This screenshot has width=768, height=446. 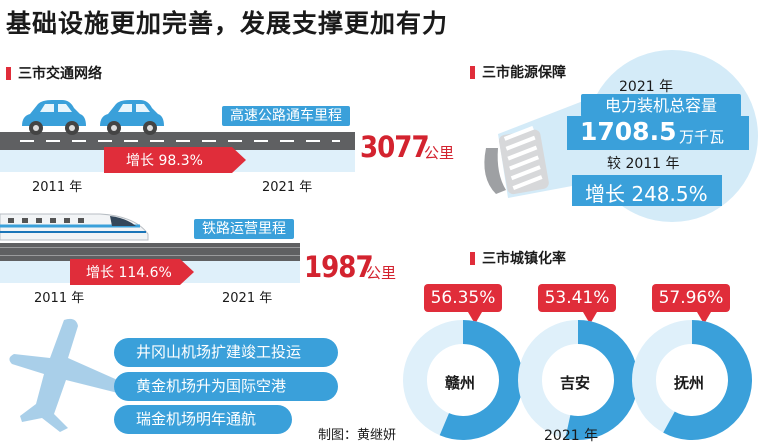 What do you see at coordinates (661, 105) in the screenshot?
I see `capacity-label: 电力装机总容量` at bounding box center [661, 105].